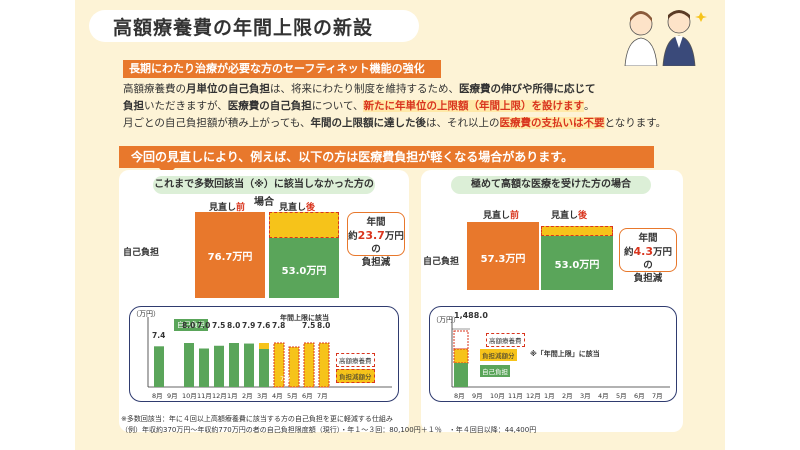  What do you see at coordinates (461, 340) in the screenshot?
I see `kogaku-rect` at bounding box center [461, 340].